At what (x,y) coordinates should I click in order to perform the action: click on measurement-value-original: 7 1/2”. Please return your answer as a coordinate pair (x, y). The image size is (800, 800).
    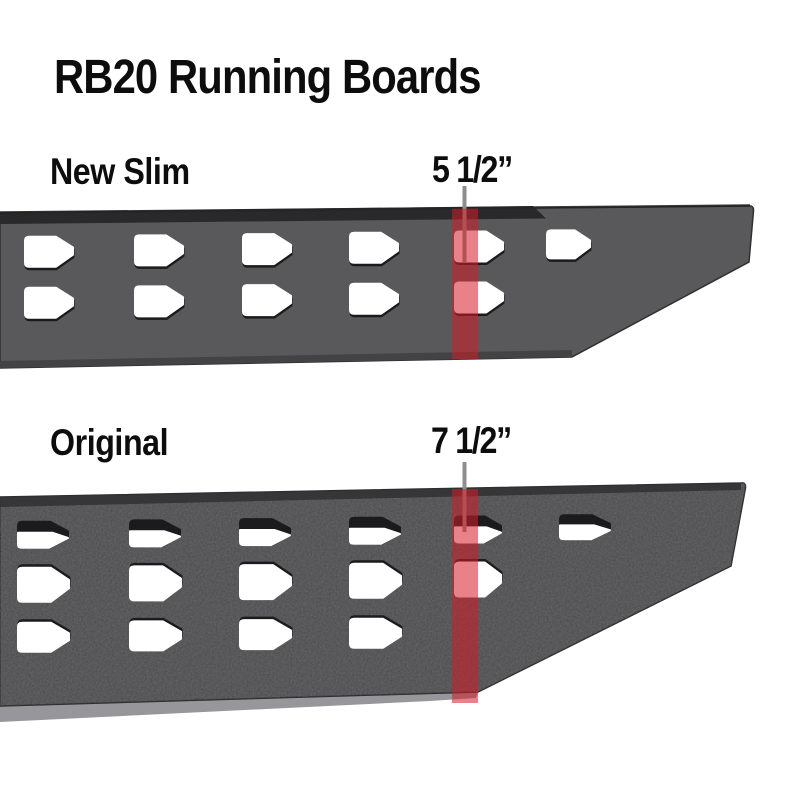
    Looking at the image, I should click on (471, 440).